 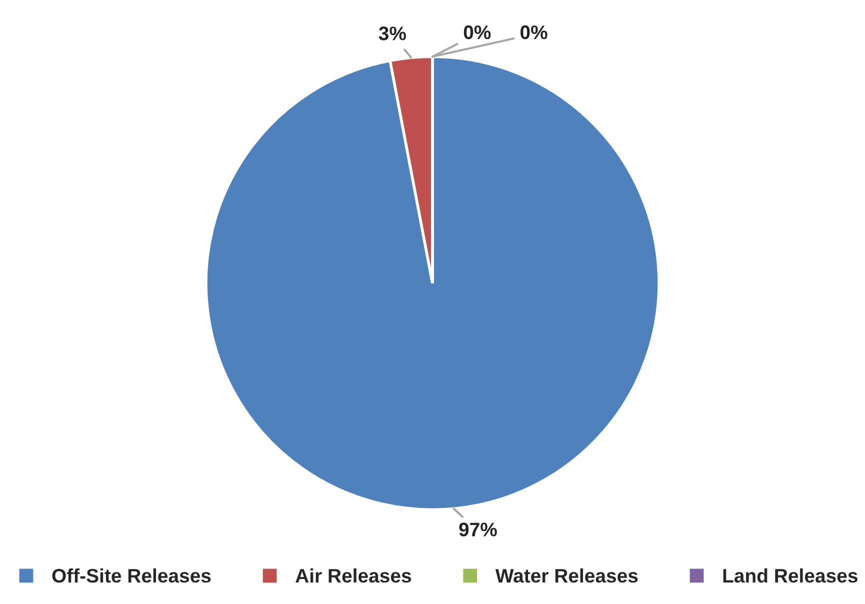 What do you see at coordinates (354, 575) in the screenshot?
I see `legend-label: Air Releases` at bounding box center [354, 575].